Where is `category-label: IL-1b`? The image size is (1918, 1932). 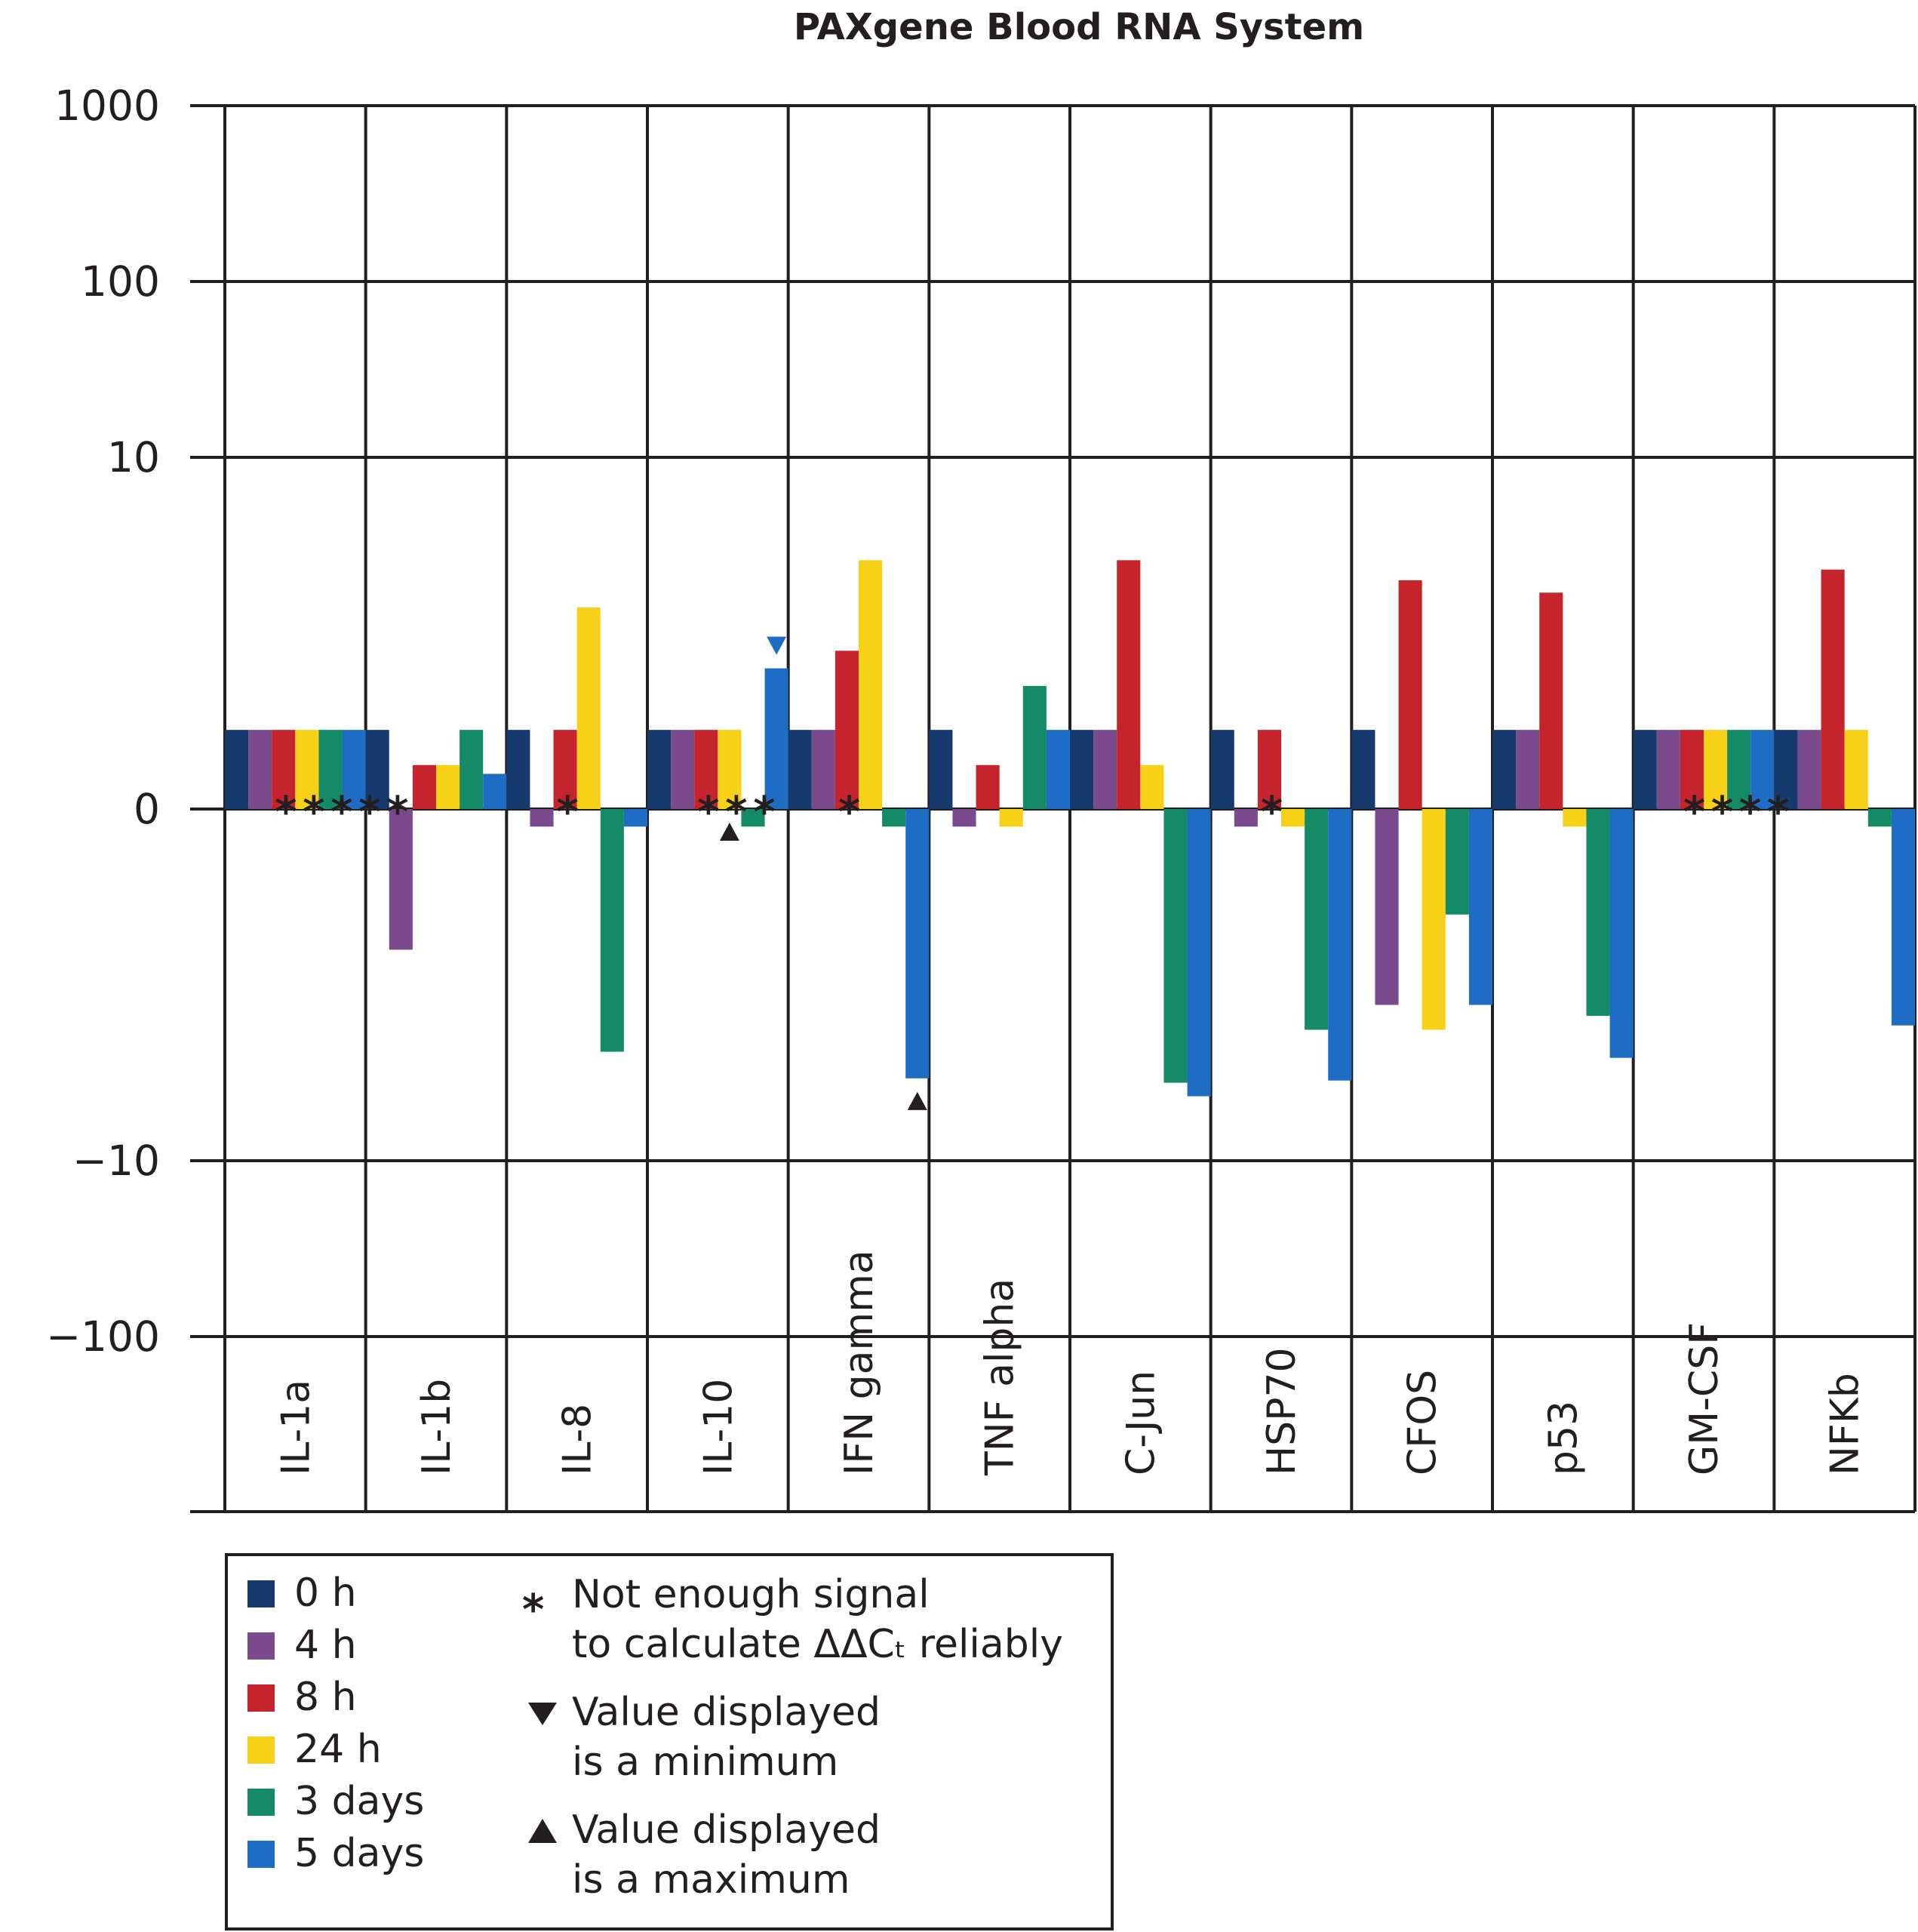
category-label: IL-1b is located at coordinates (437, 1427).